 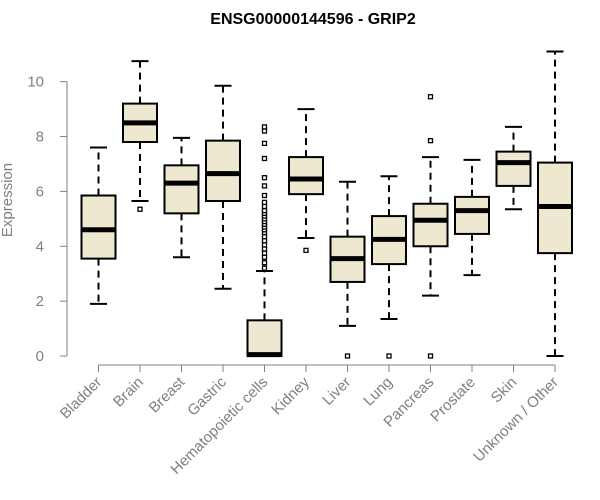 What do you see at coordinates (378, 392) in the screenshot?
I see `x-tick-label: Lung` at bounding box center [378, 392].